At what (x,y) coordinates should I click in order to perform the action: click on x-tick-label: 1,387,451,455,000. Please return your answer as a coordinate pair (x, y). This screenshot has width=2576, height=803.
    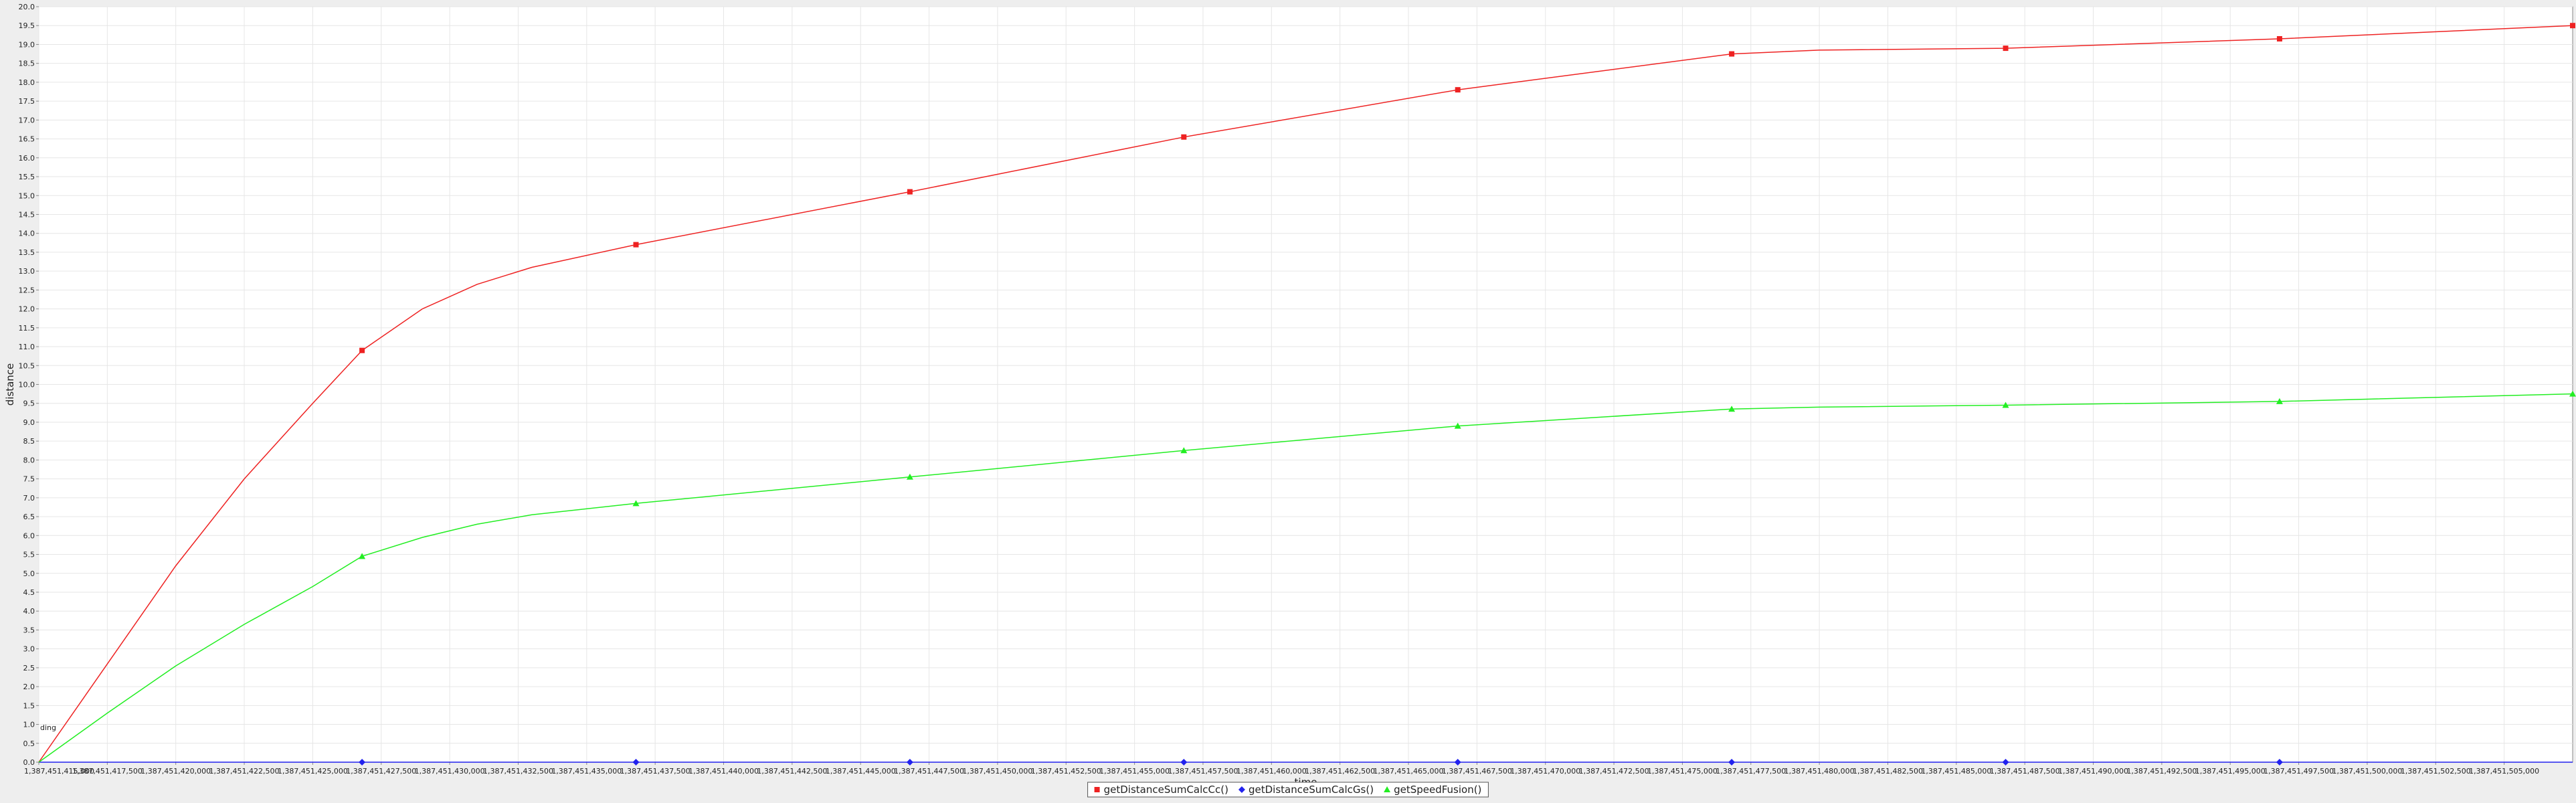
    Looking at the image, I should click on (1134, 771).